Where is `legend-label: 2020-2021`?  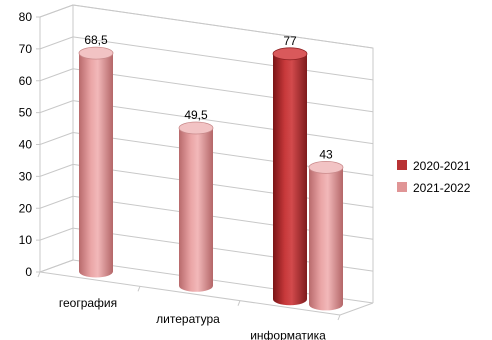 legend-label: 2020-2021 is located at coordinates (442, 166).